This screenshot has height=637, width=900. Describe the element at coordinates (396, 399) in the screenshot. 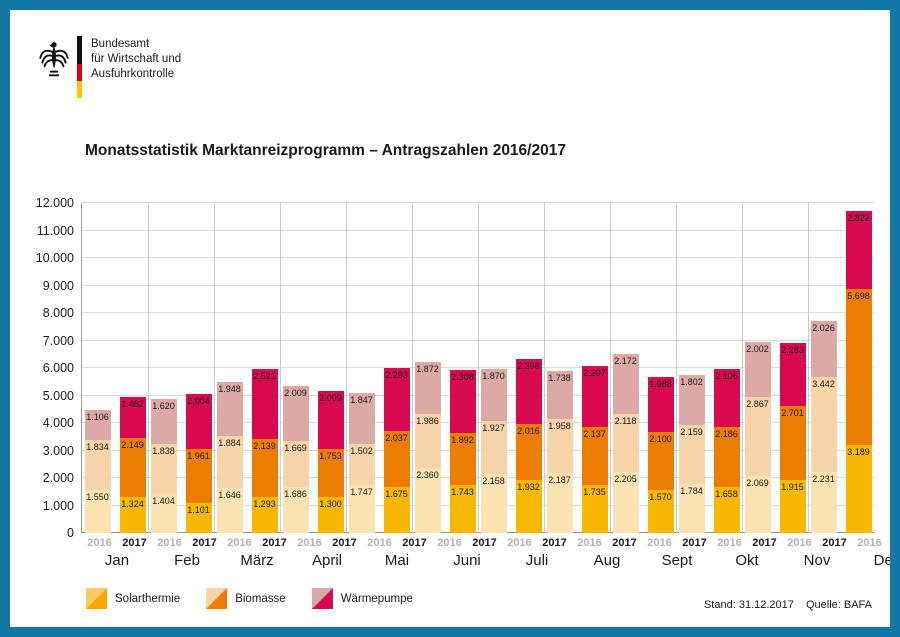

I see `bar-segment-waermepumpe-2017-mai: 2.293` at that location.